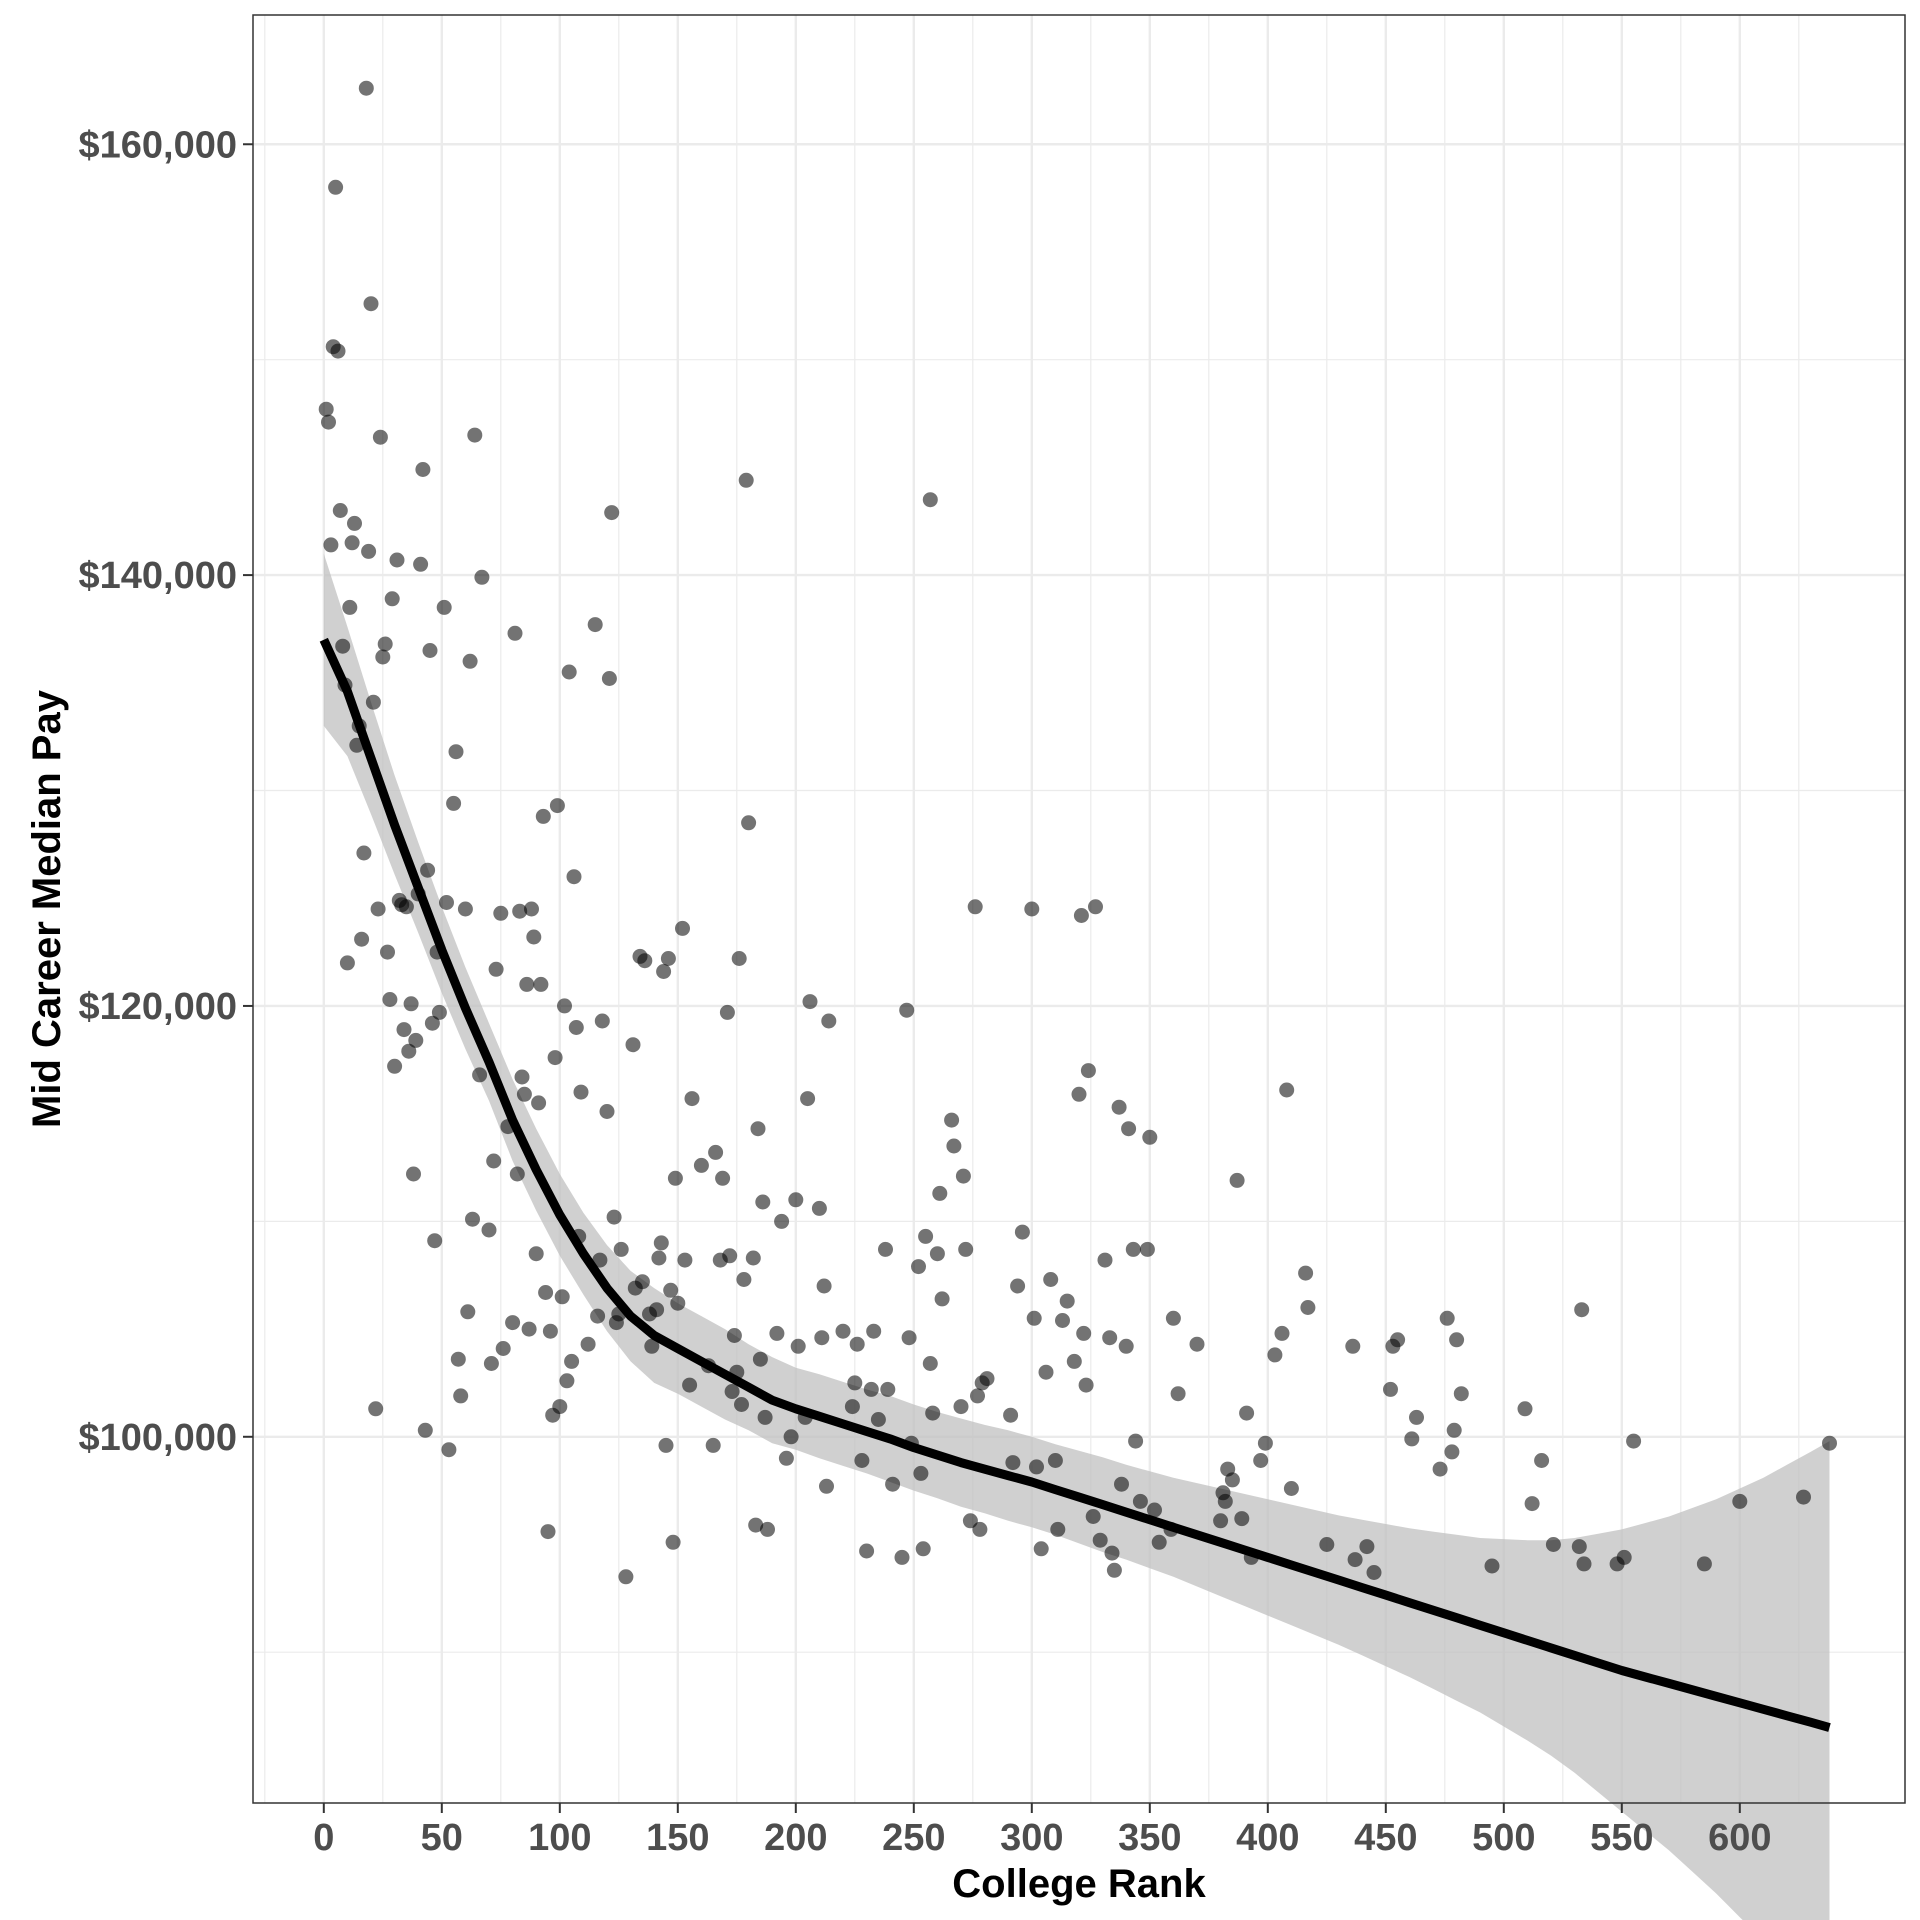 Image resolution: width=1920 pixels, height=1920 pixels. I want to click on y-axis-title: Mid Career Median Pay, so click(47, 908).